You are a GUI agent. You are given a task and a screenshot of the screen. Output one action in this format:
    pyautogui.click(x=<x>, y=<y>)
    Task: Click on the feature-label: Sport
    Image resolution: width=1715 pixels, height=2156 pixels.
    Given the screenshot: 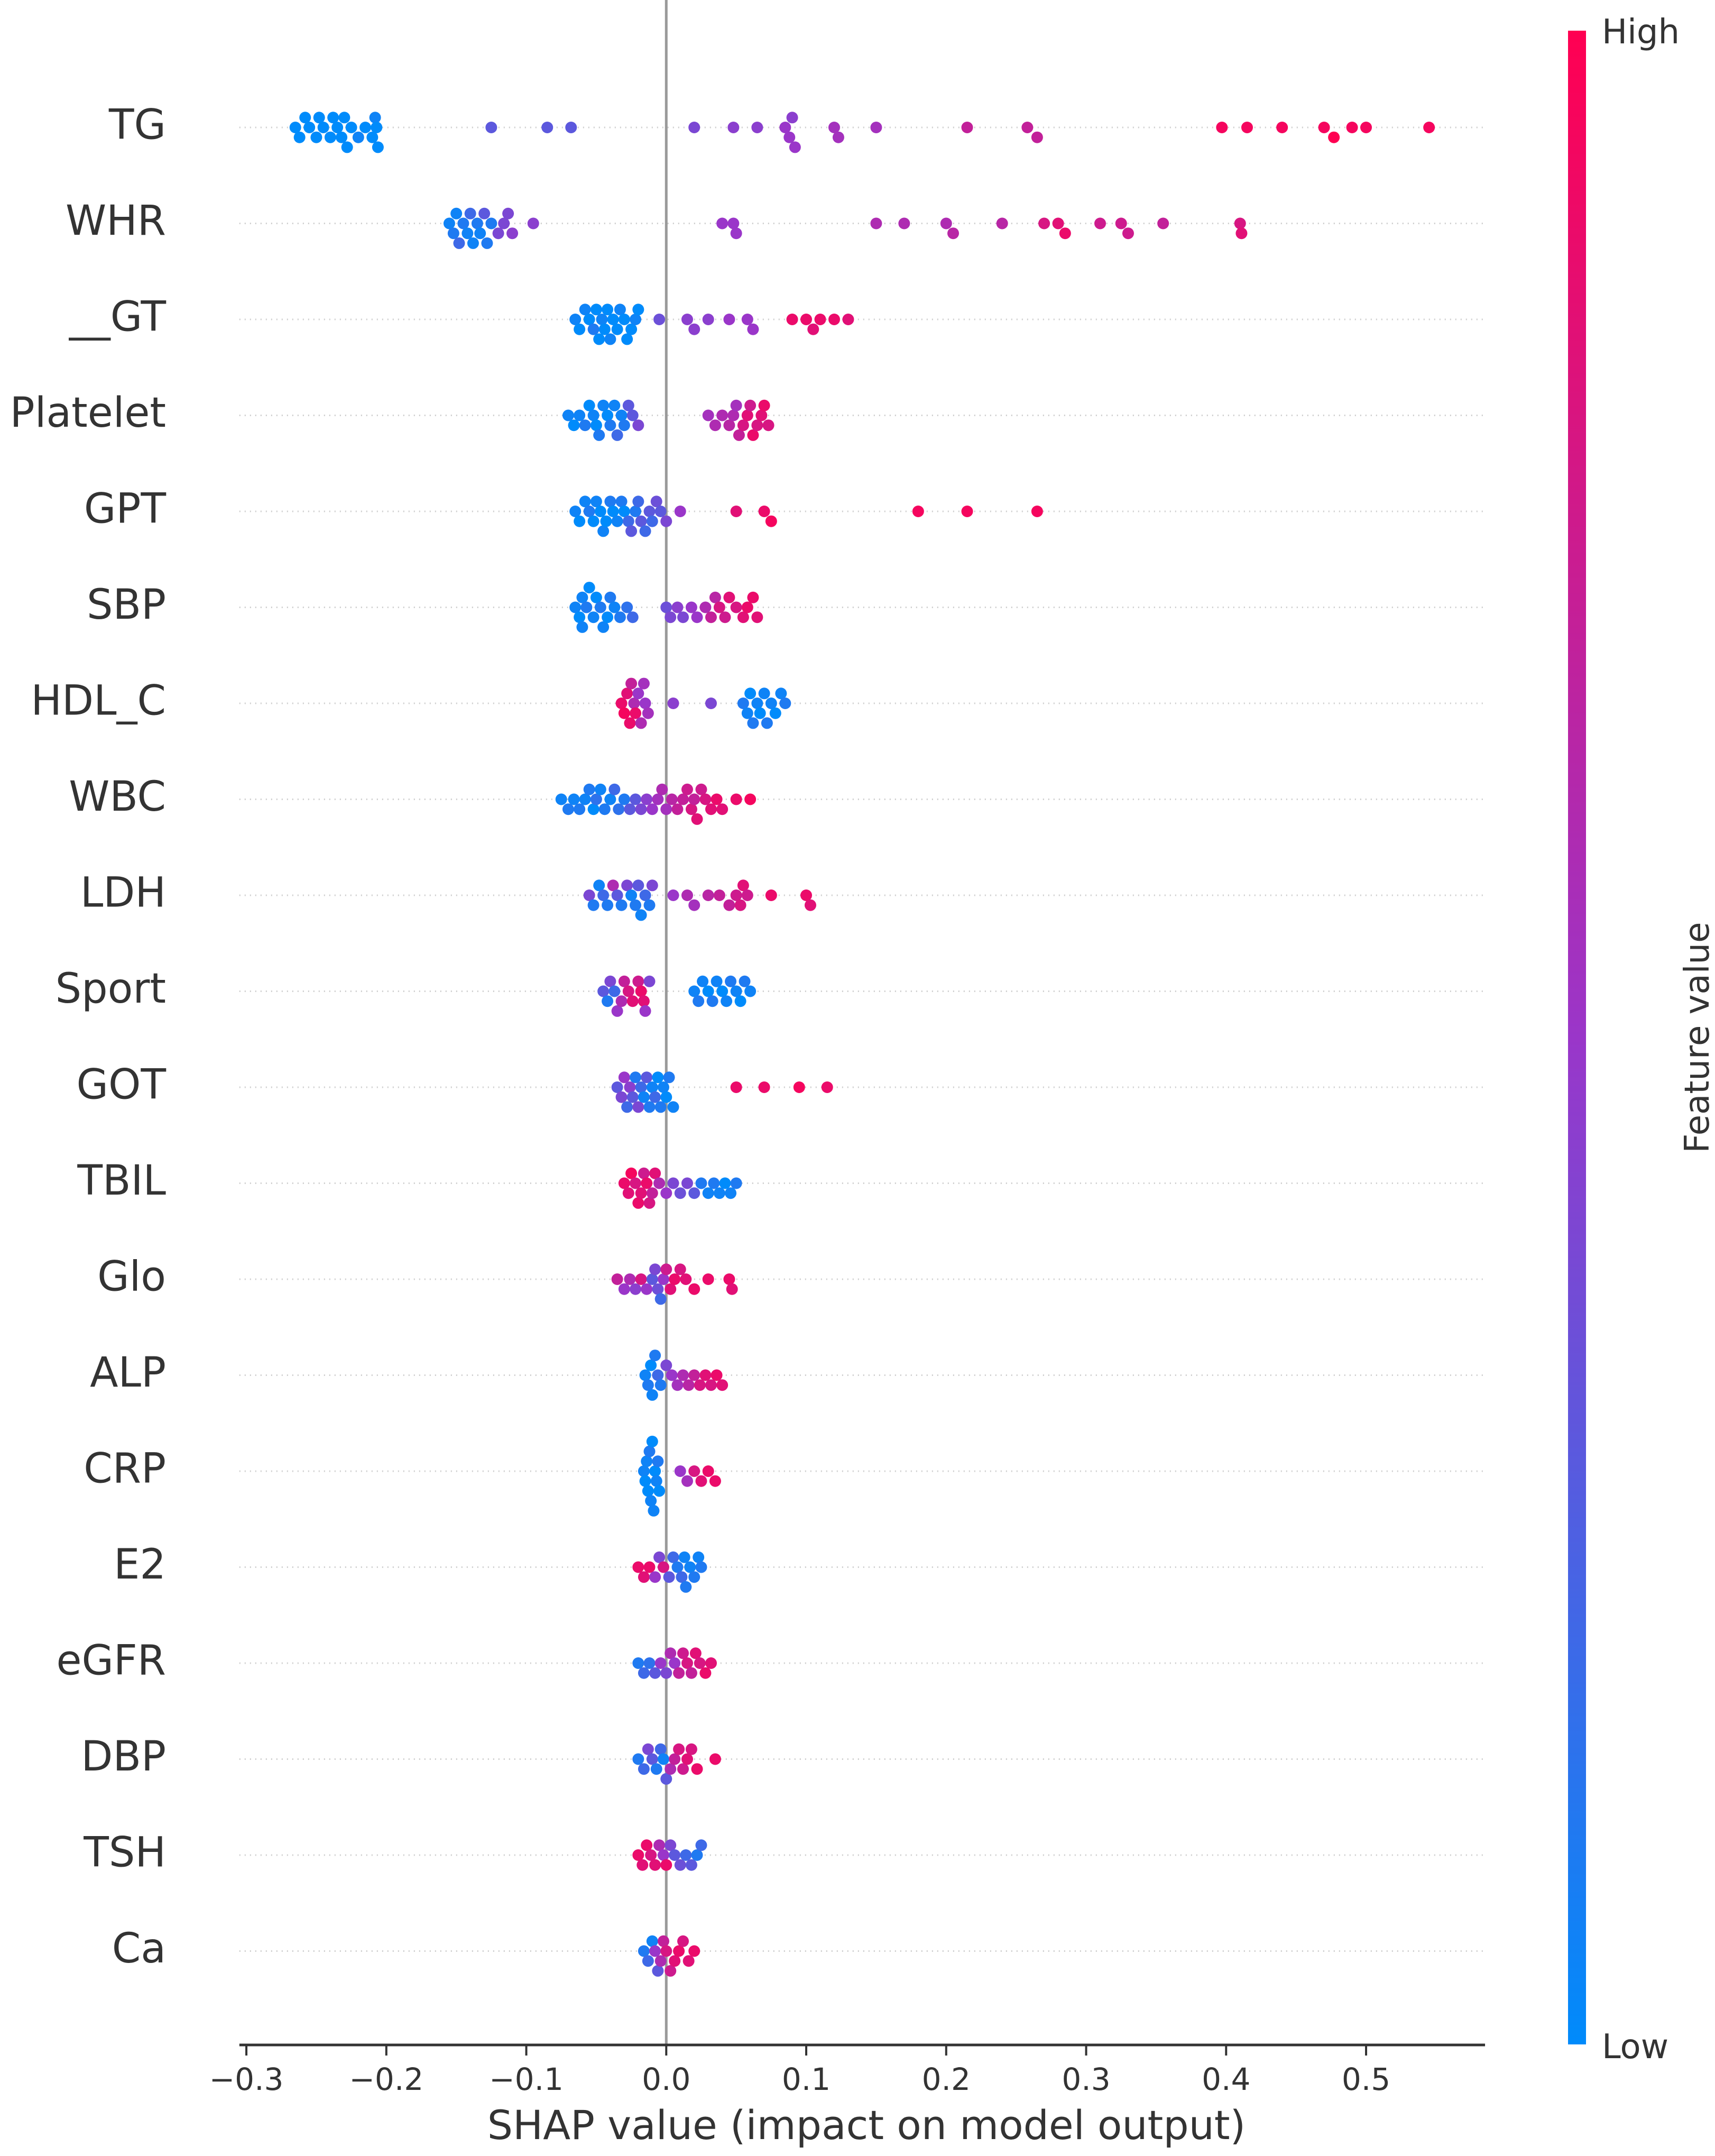 What is the action you would take?
    pyautogui.click(x=111, y=989)
    